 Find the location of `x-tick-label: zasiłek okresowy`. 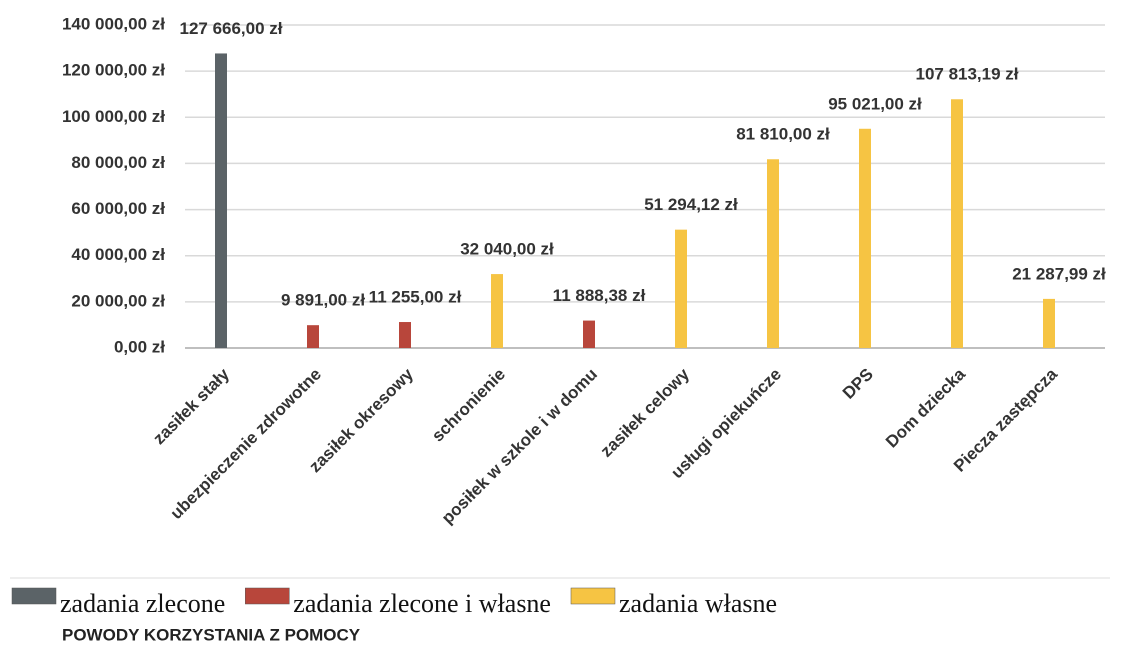

x-tick-label: zasiłek okresowy is located at coordinates (361, 420).